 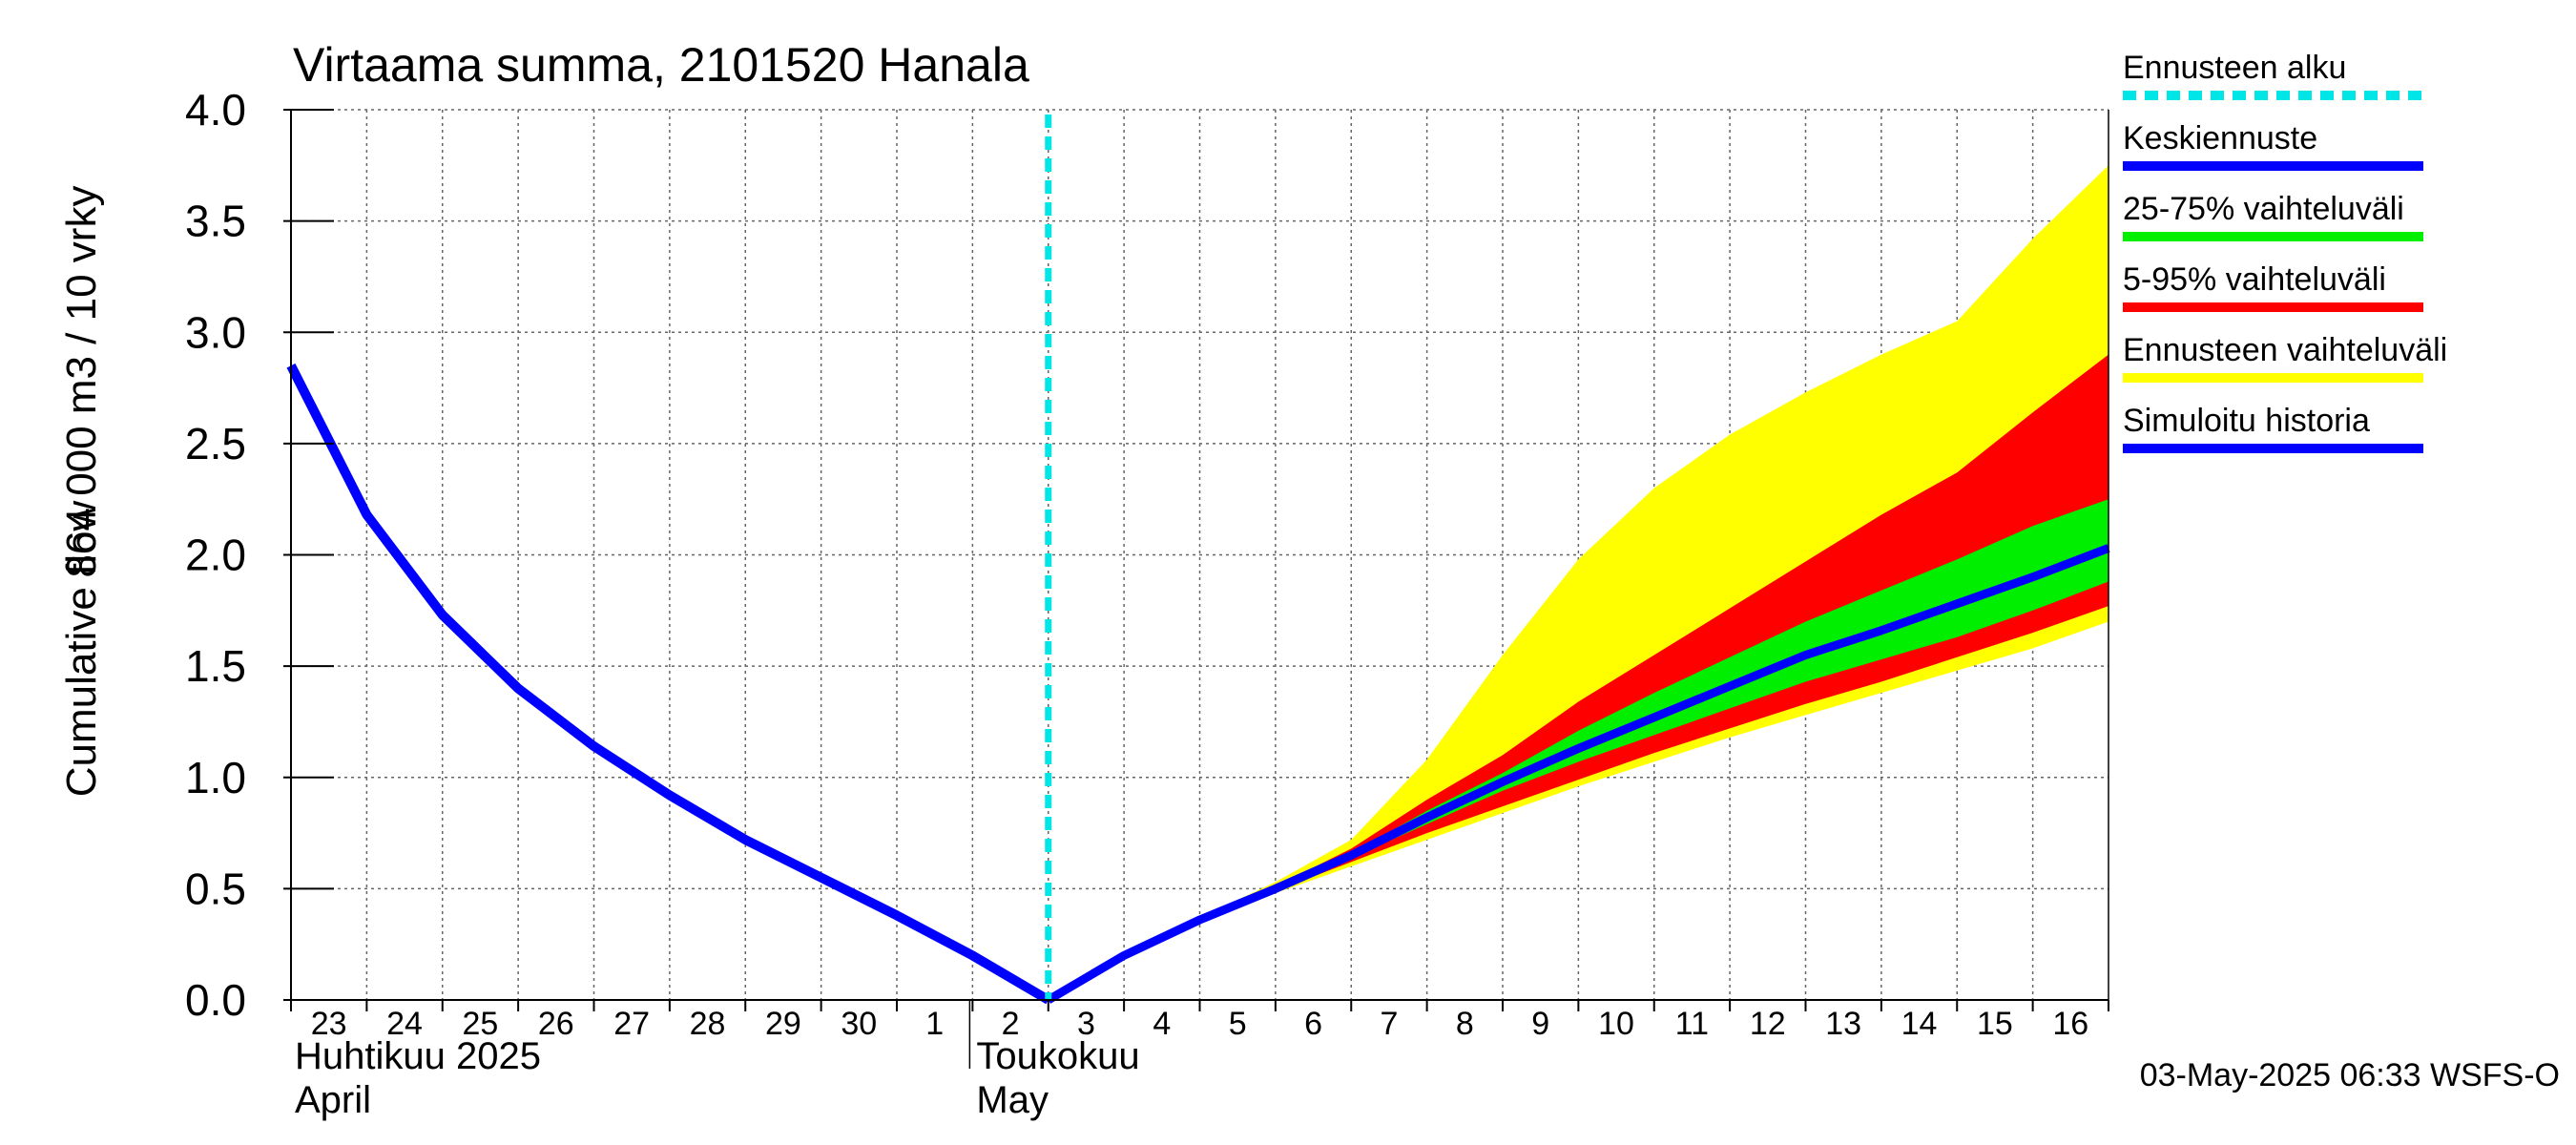 I want to click on x-day-label: 7, so click(x=1389, y=1024).